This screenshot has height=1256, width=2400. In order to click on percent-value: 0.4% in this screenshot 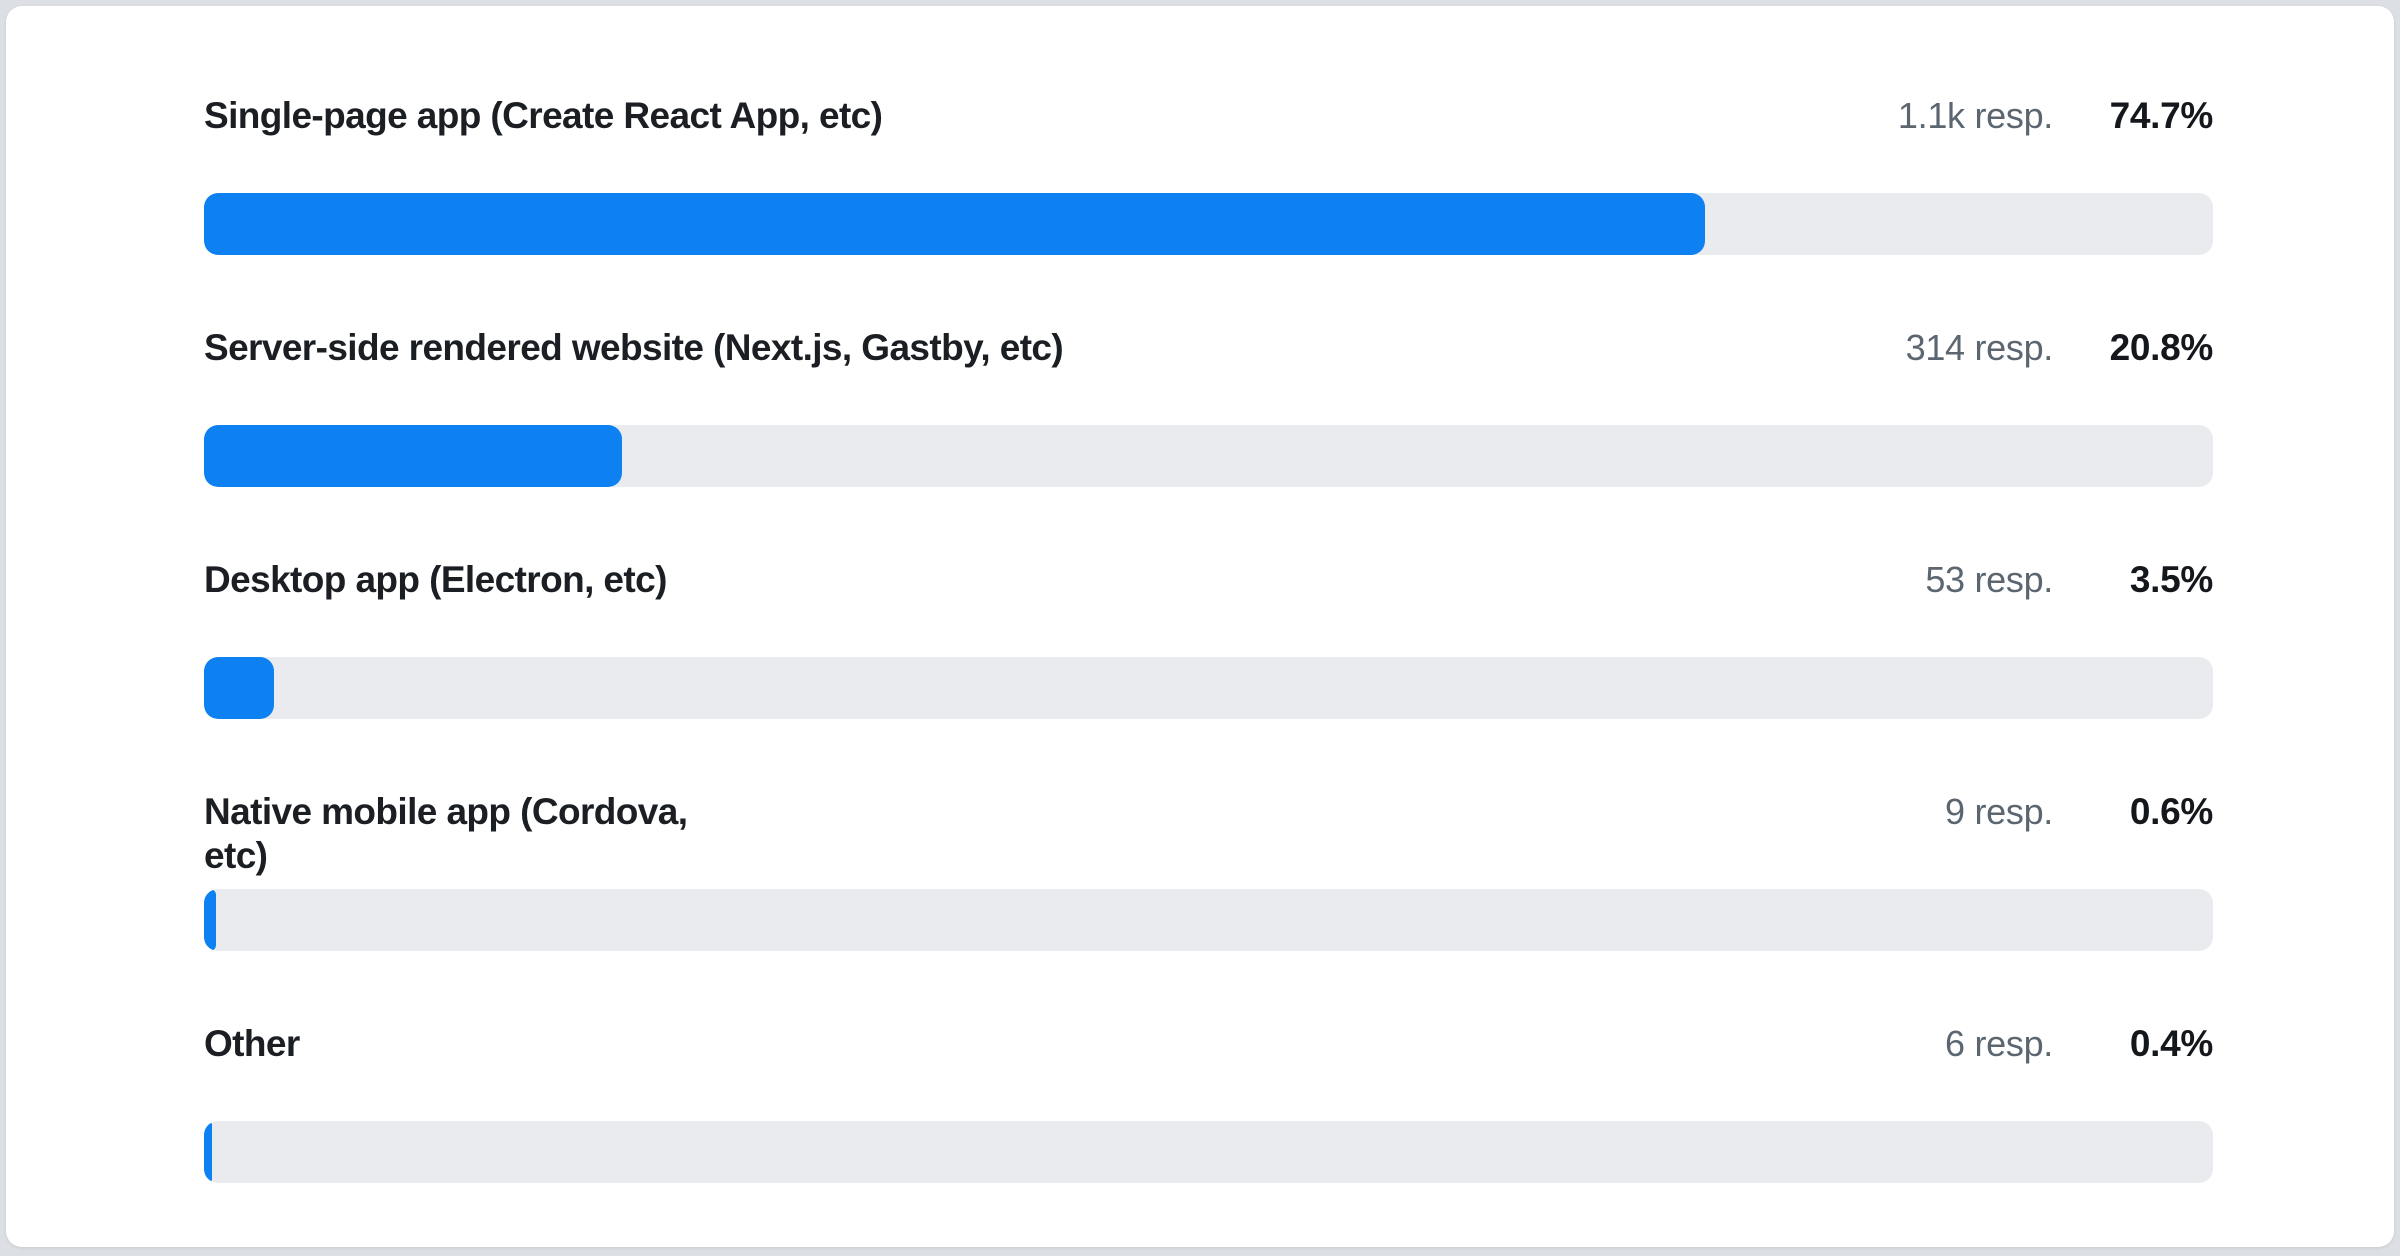, I will do `click(2171, 1043)`.